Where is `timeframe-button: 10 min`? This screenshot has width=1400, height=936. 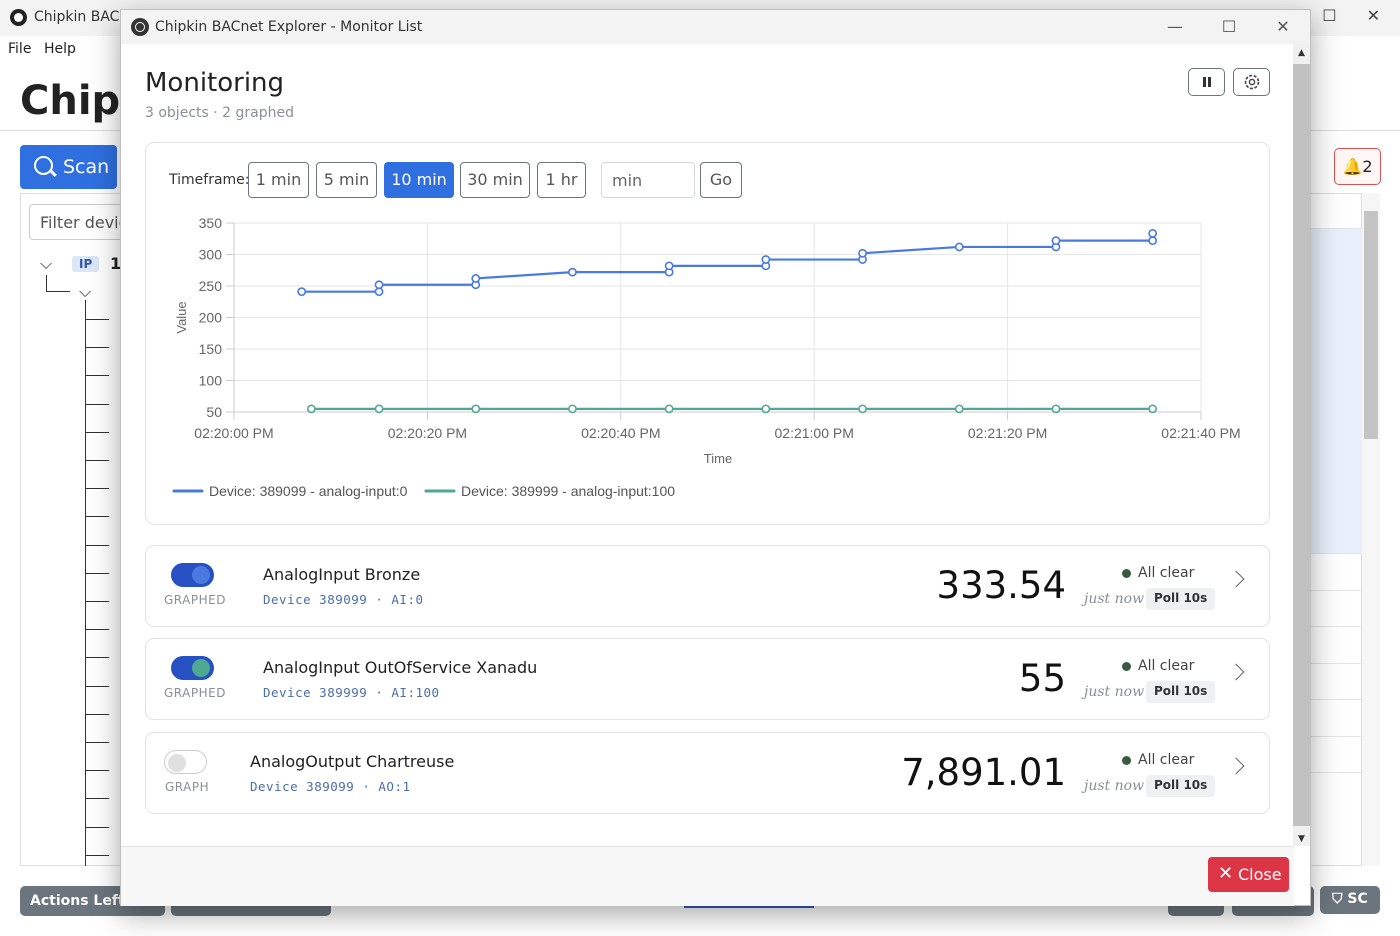
timeframe-button: 10 min is located at coordinates (419, 180).